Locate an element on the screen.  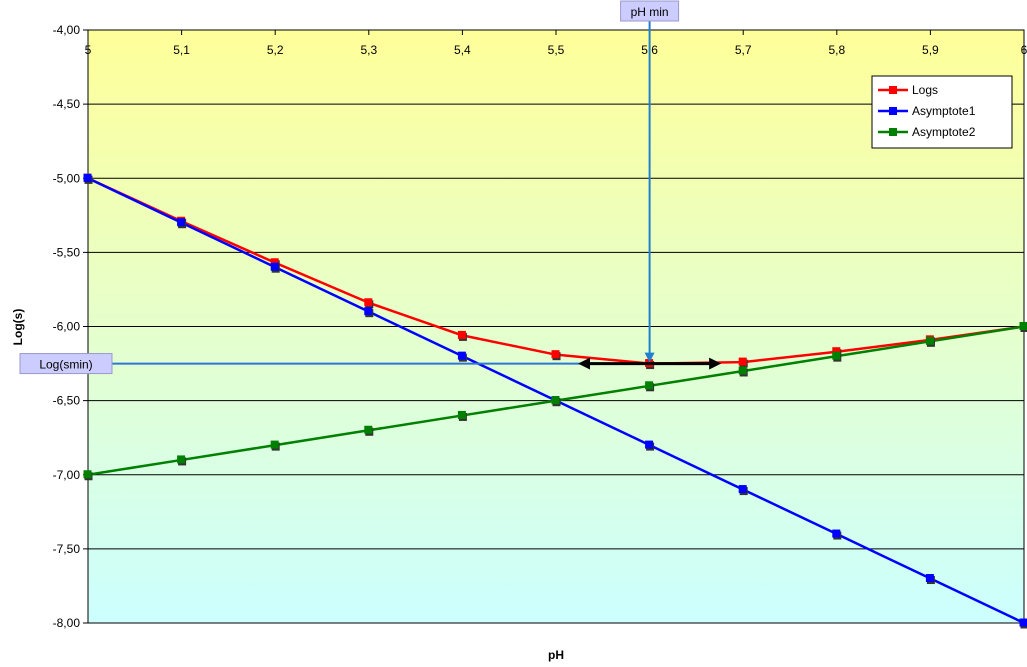
y-tick-label: -6,50 is located at coordinates (67, 401).